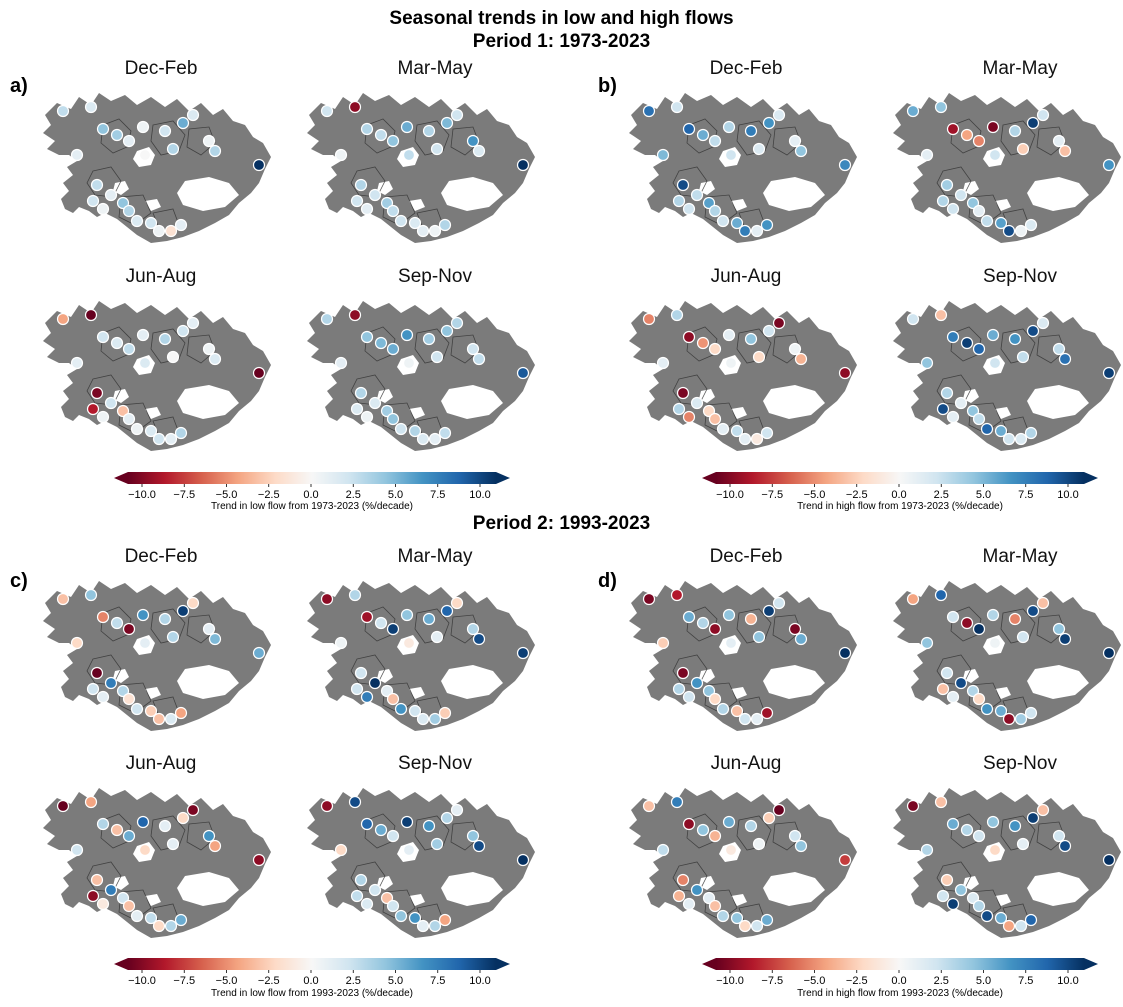 The height and width of the screenshot is (1007, 1123). Describe the element at coordinates (135, 905) in the screenshot. I see `map-c-jja-catchment-outline` at that location.